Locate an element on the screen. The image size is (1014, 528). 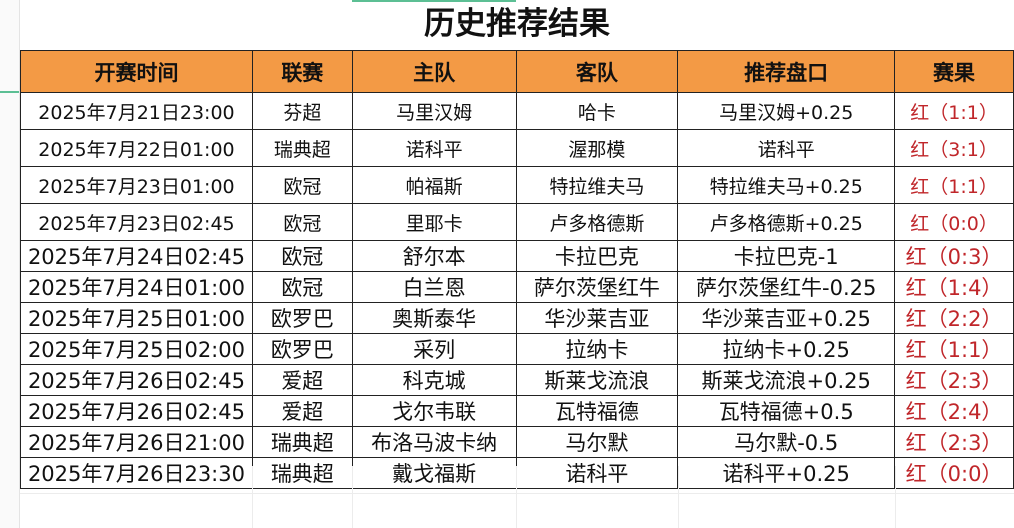
cell-recommended-handicap: 卡拉巴克-1 is located at coordinates (786, 256).